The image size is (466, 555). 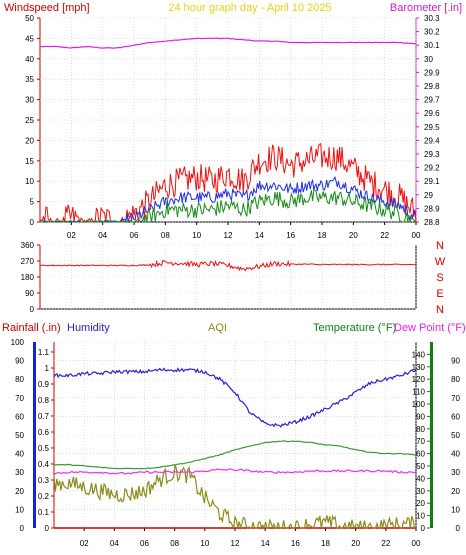 What do you see at coordinates (196, 235) in the screenshot?
I see `wind-xtick-label: 10` at bounding box center [196, 235].